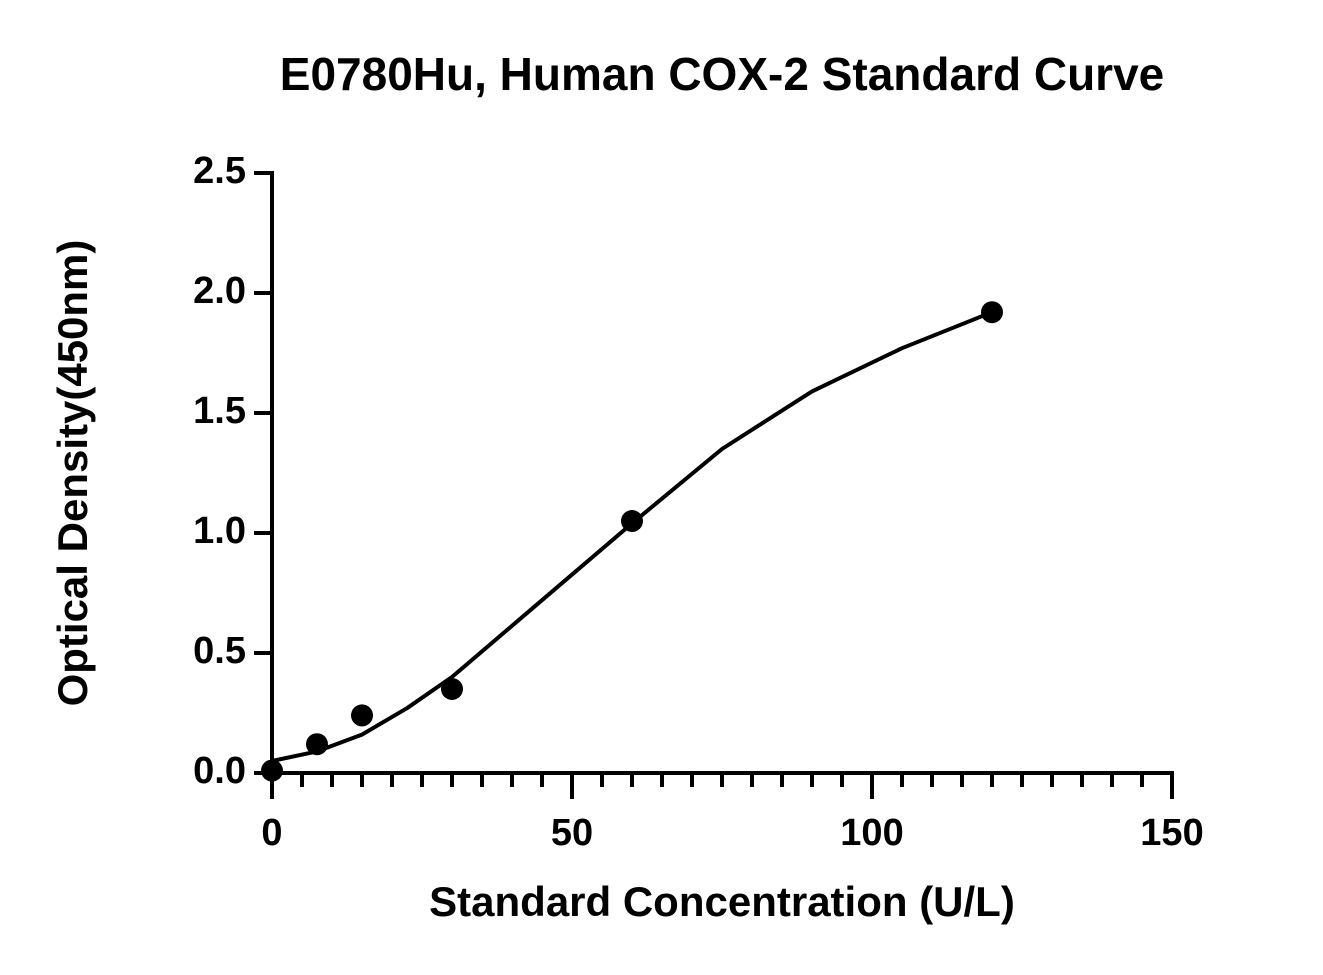 This screenshot has height=975, width=1323. What do you see at coordinates (871, 833) in the screenshot?
I see `x-tick-label: 100` at bounding box center [871, 833].